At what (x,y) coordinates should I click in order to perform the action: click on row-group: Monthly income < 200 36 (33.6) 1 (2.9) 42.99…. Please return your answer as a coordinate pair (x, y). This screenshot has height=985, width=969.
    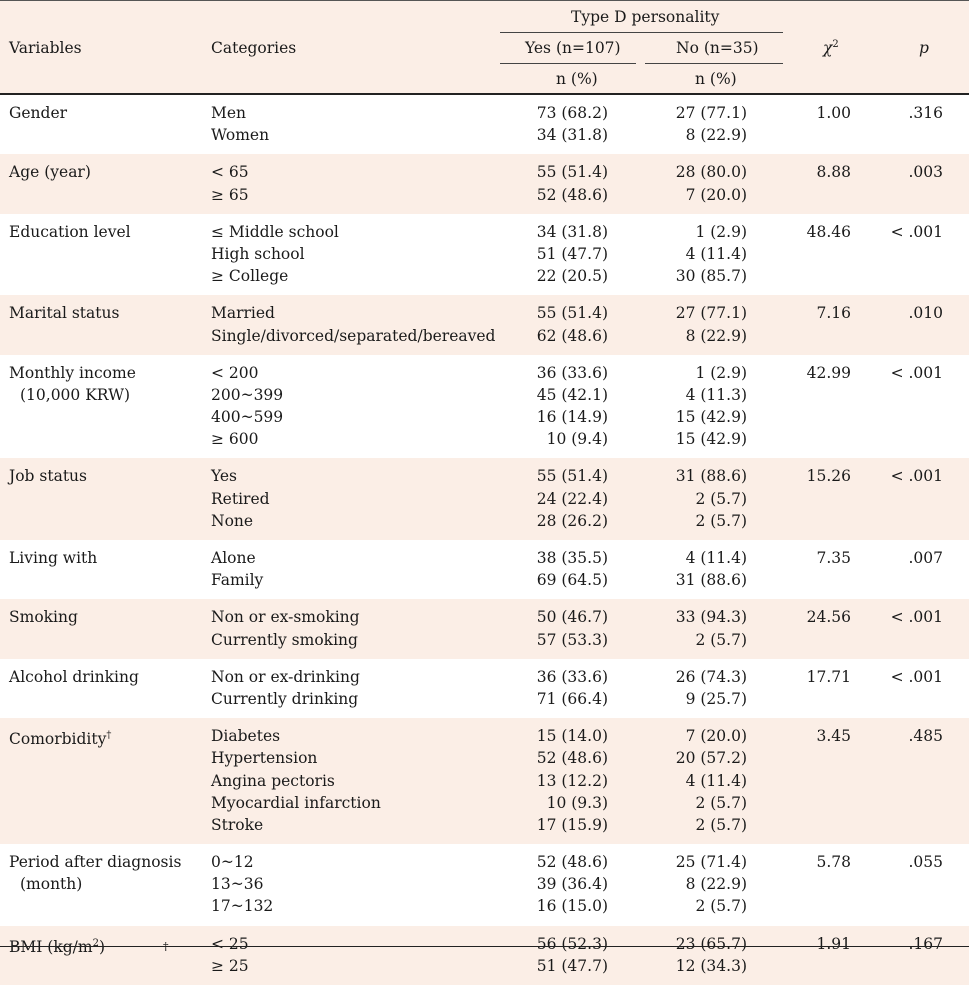
    Looking at the image, I should click on (484, 407).